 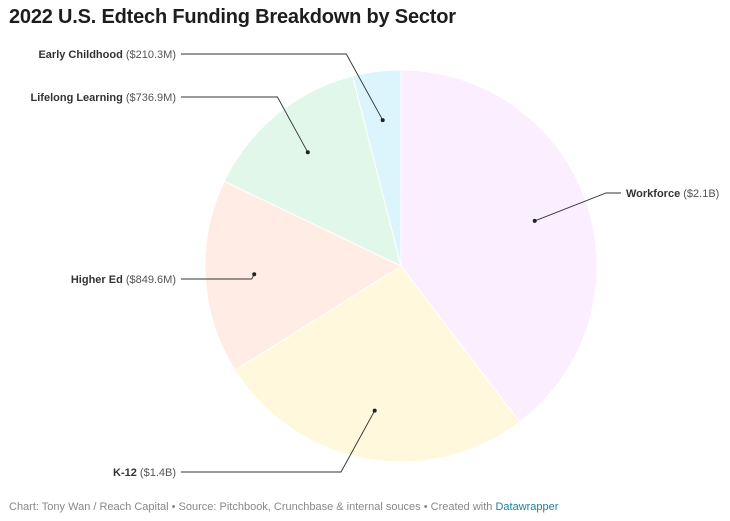 I want to click on slice-label-name: Workforce, so click(x=654, y=194).